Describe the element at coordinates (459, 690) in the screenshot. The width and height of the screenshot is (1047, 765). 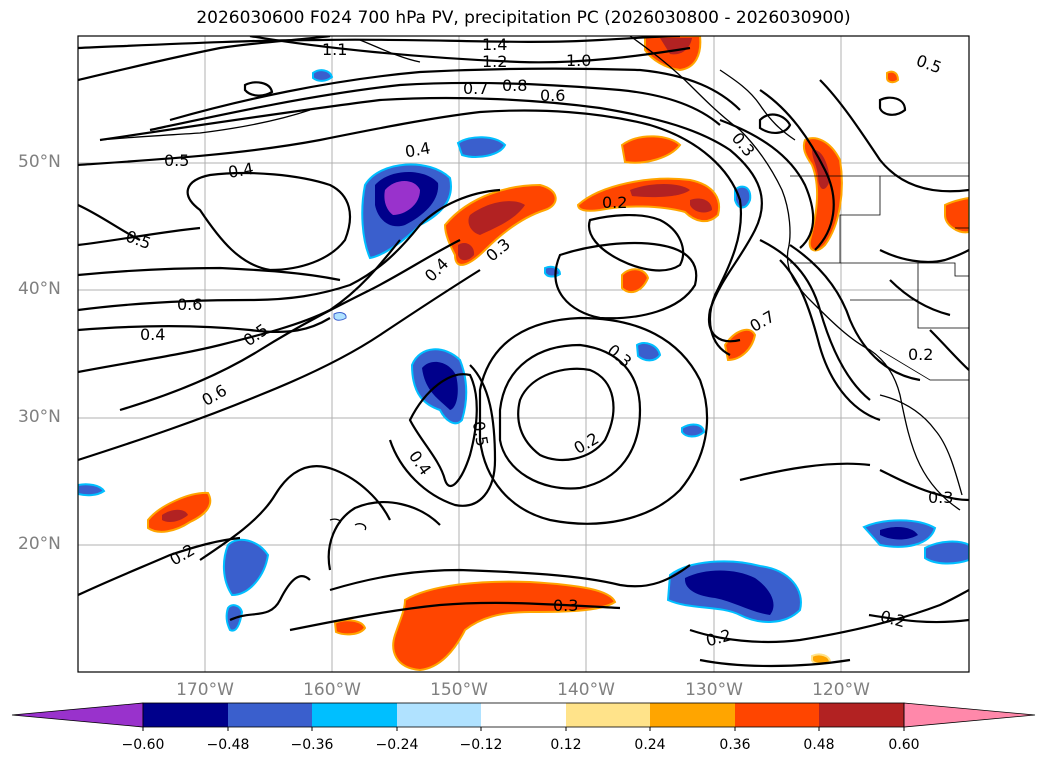
I see `lon-label: 150°W` at that location.